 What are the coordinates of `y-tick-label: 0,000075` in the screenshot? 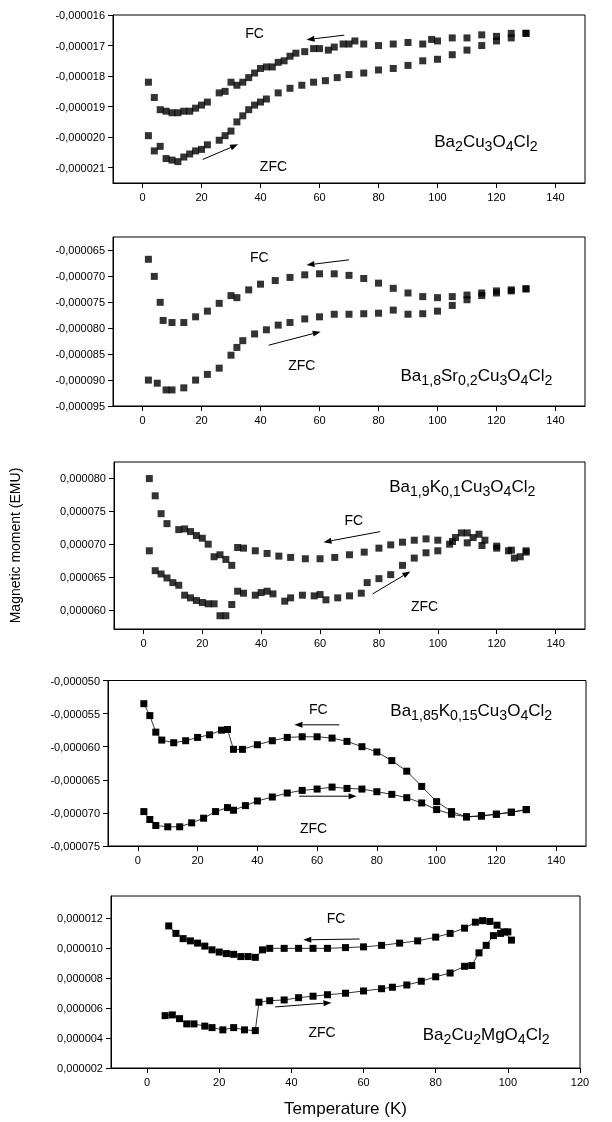 It's located at (83, 511).